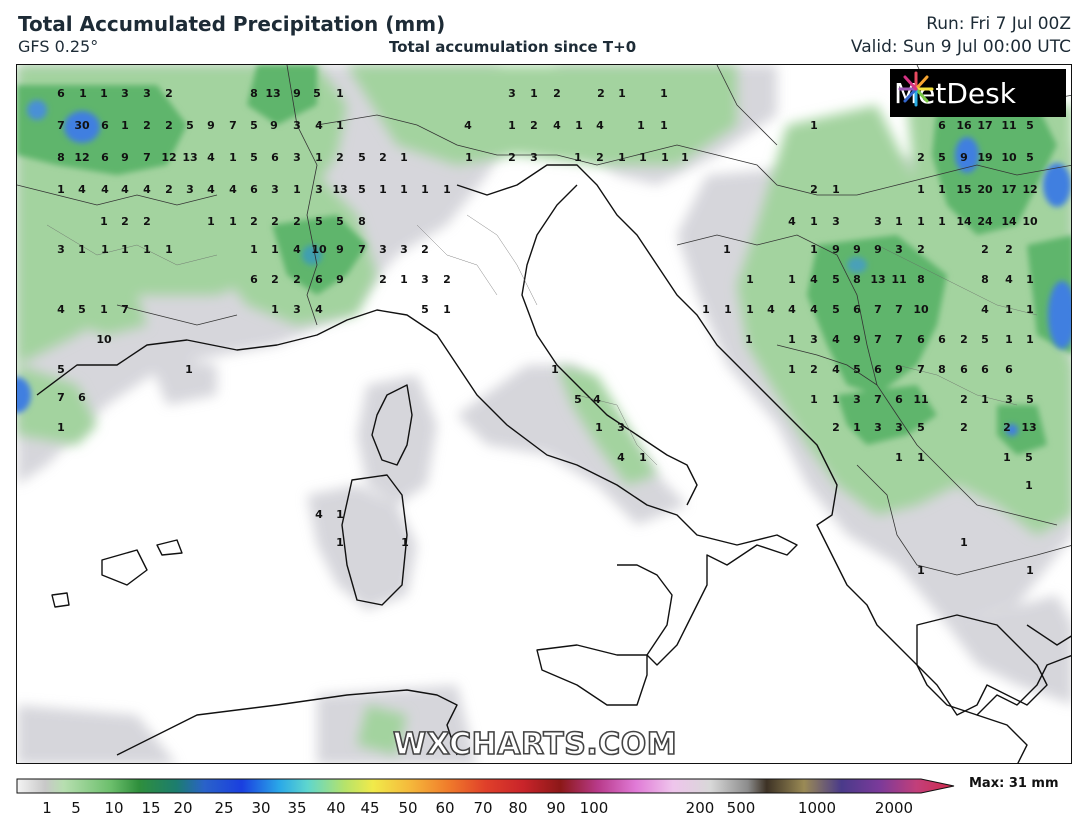  What do you see at coordinates (224, 808) in the screenshot?
I see `colorbar-tick-label: 25` at bounding box center [224, 808].